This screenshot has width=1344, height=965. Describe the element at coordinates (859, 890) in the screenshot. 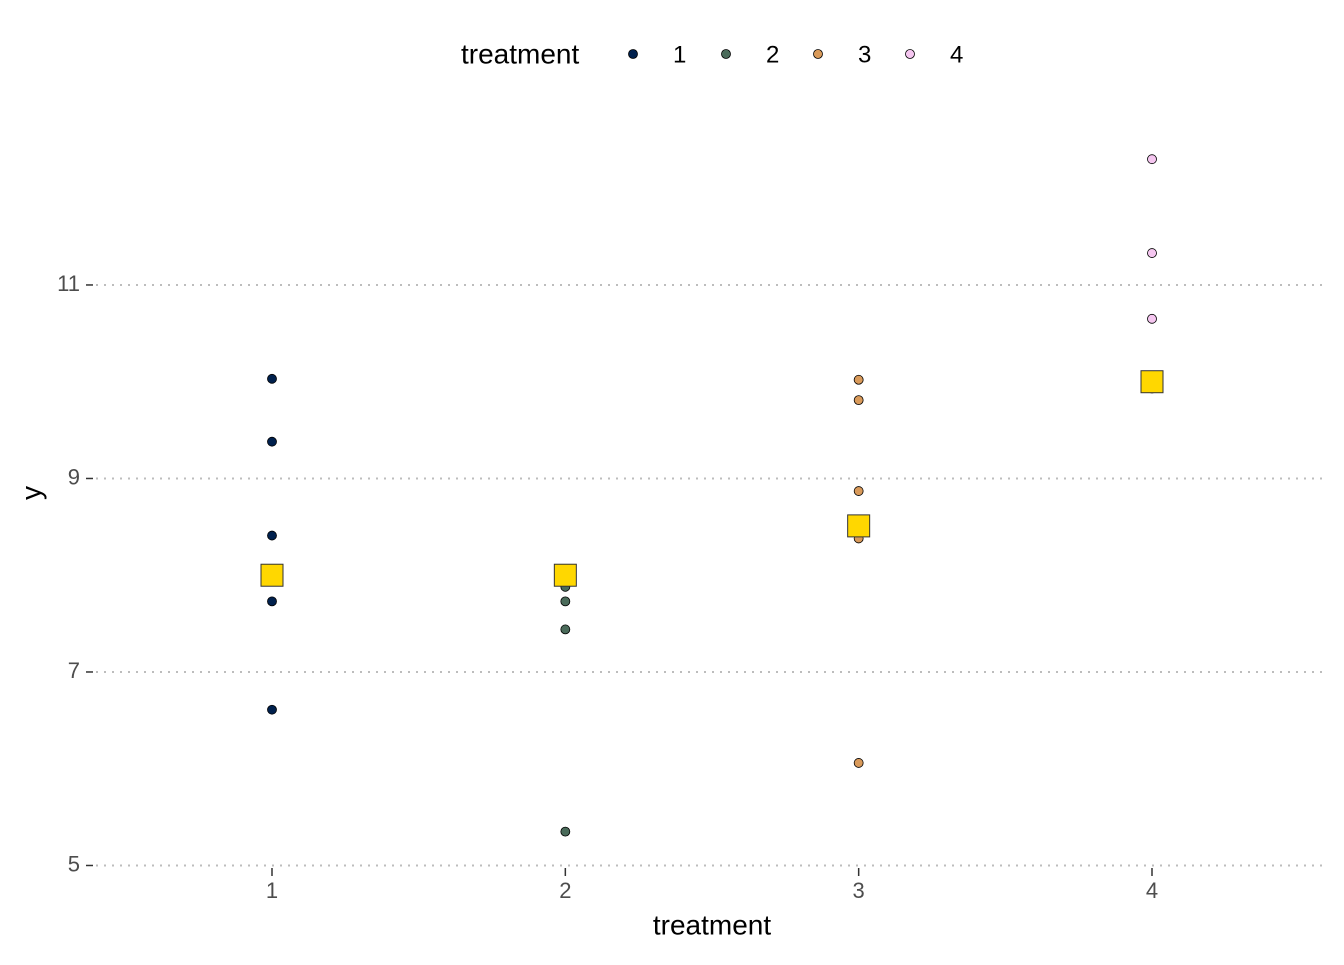

I see `x-tick-label: 3` at that location.